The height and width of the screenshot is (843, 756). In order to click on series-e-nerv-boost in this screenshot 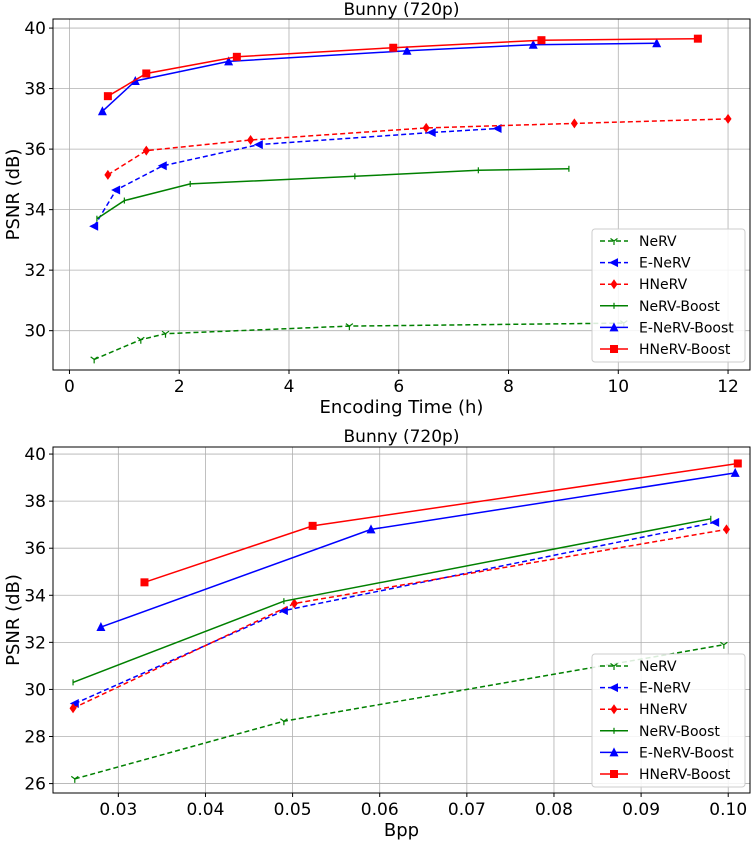, I will do `click(379, 77)`.